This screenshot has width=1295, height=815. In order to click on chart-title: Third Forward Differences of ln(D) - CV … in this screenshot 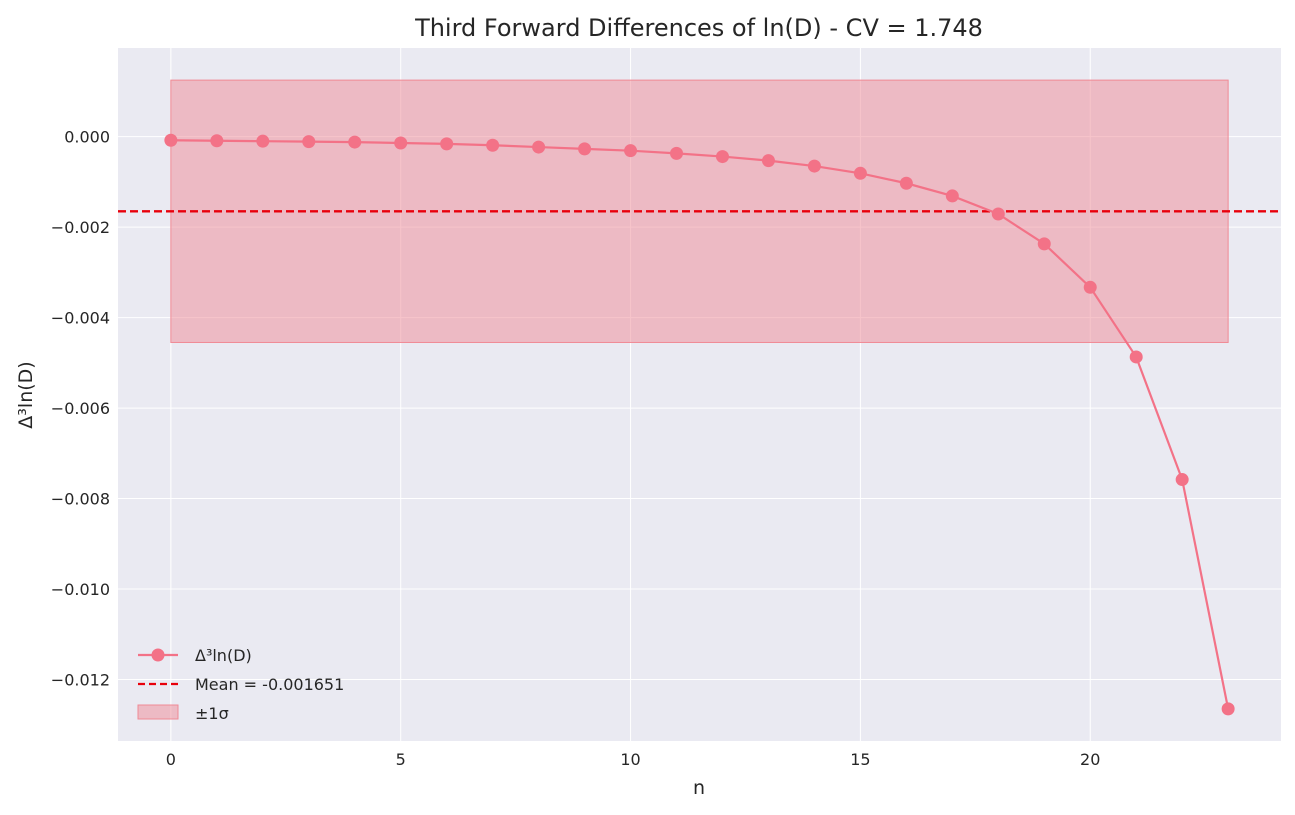, I will do `click(698, 28)`.